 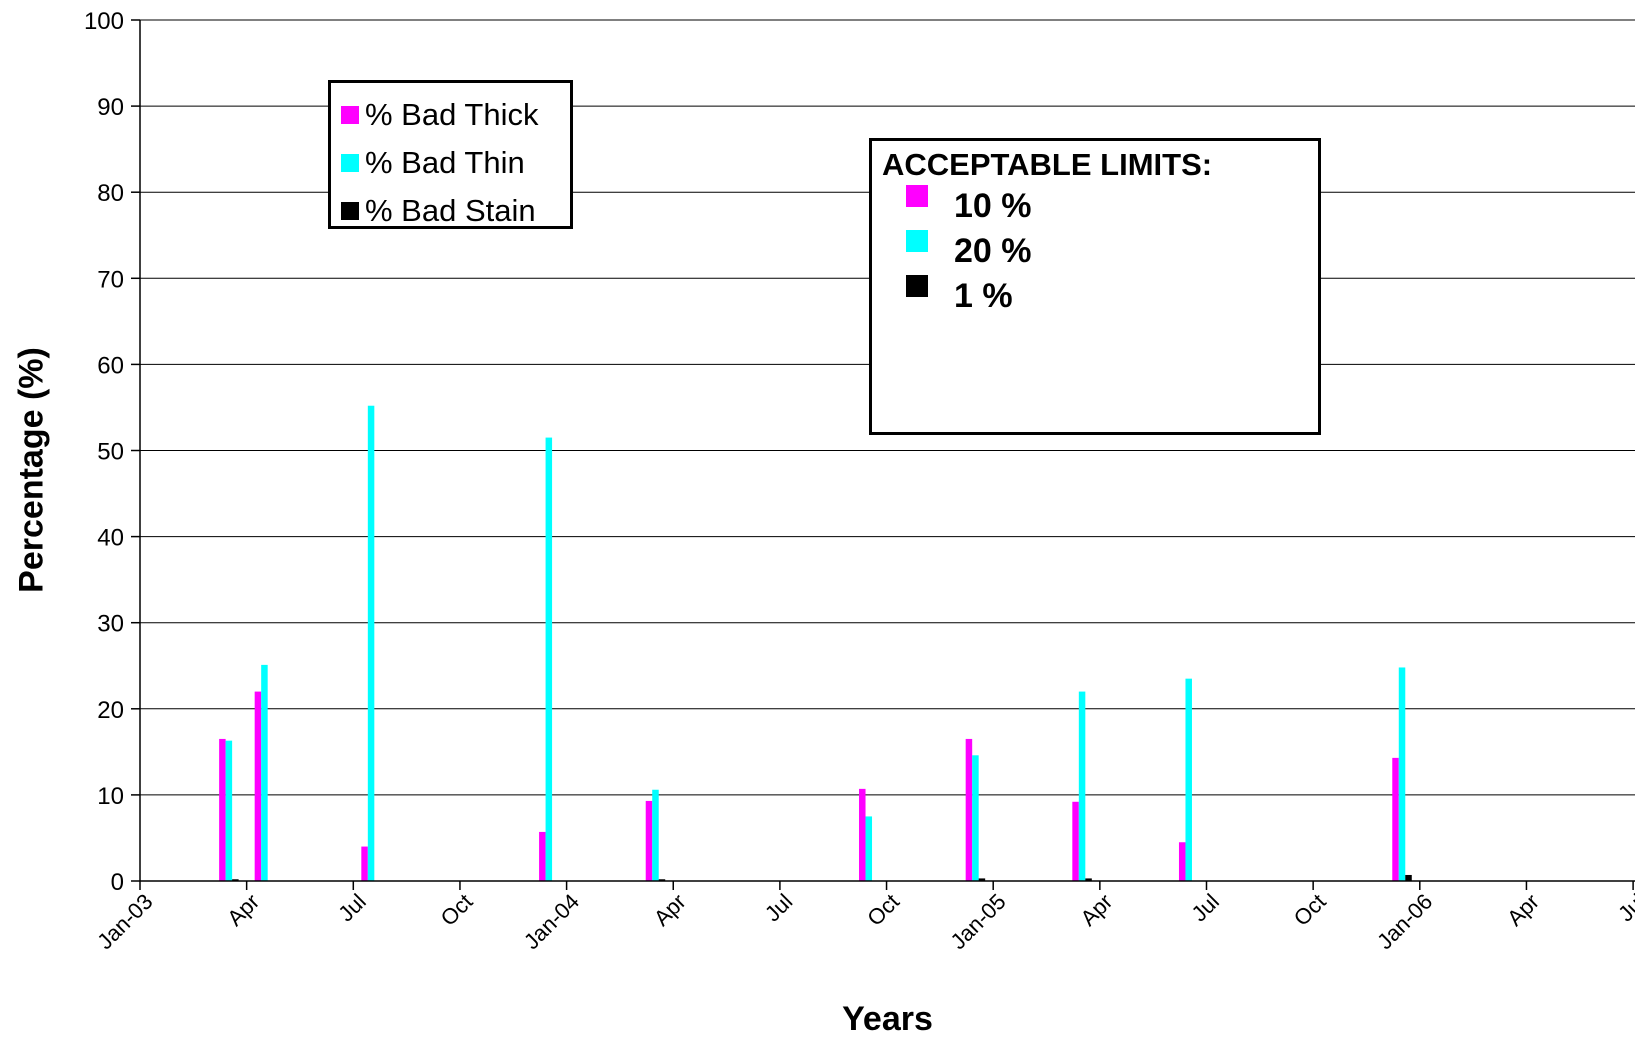 I want to click on x-tick-label-6: Jul, so click(x=779, y=908).